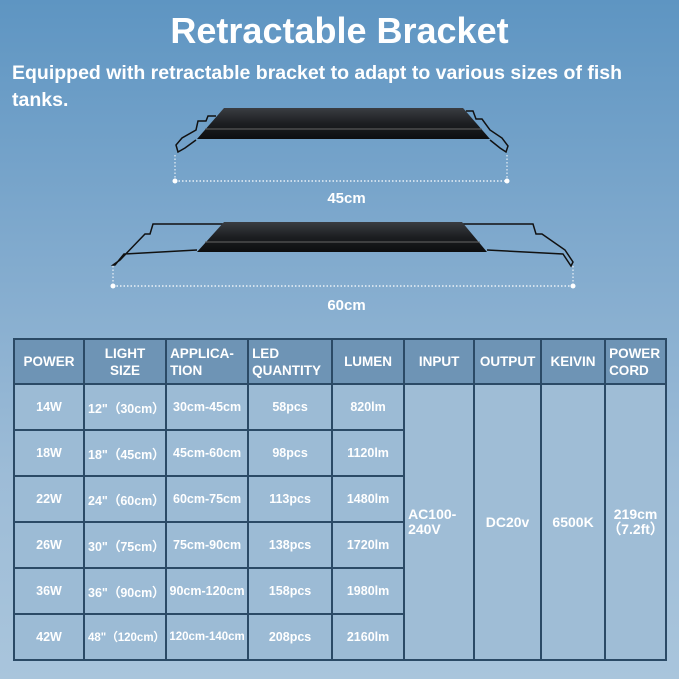 The height and width of the screenshot is (679, 679). What do you see at coordinates (49, 407) in the screenshot?
I see `cell-power: 14W` at bounding box center [49, 407].